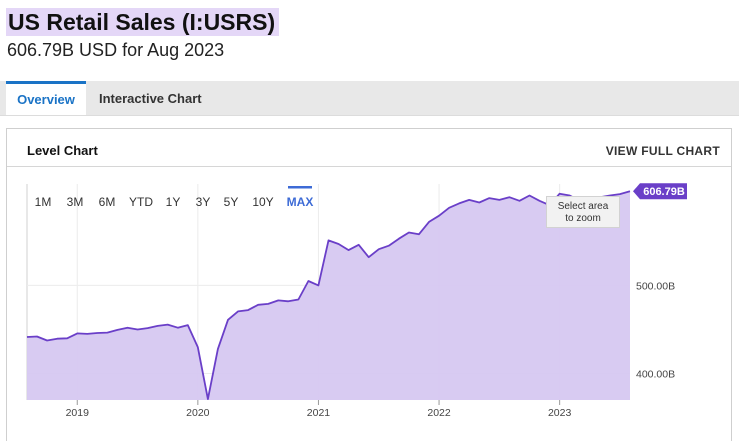 The height and width of the screenshot is (441, 739). What do you see at coordinates (300, 202) in the screenshot?
I see `range-button-max: MAX` at bounding box center [300, 202].